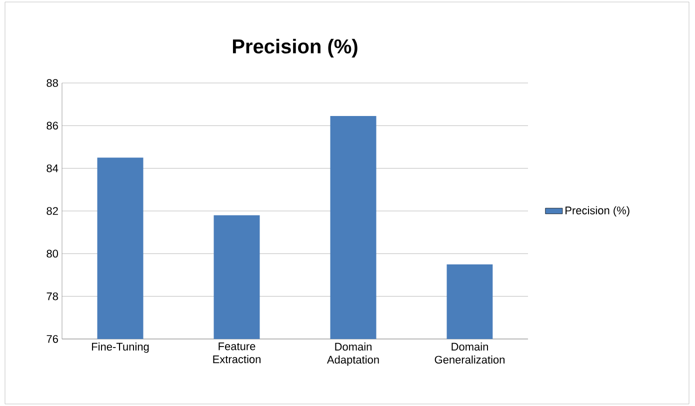 This screenshot has height=406, width=695. What do you see at coordinates (295, 48) in the screenshot?
I see `chart-title: Precision (%)` at bounding box center [295, 48].